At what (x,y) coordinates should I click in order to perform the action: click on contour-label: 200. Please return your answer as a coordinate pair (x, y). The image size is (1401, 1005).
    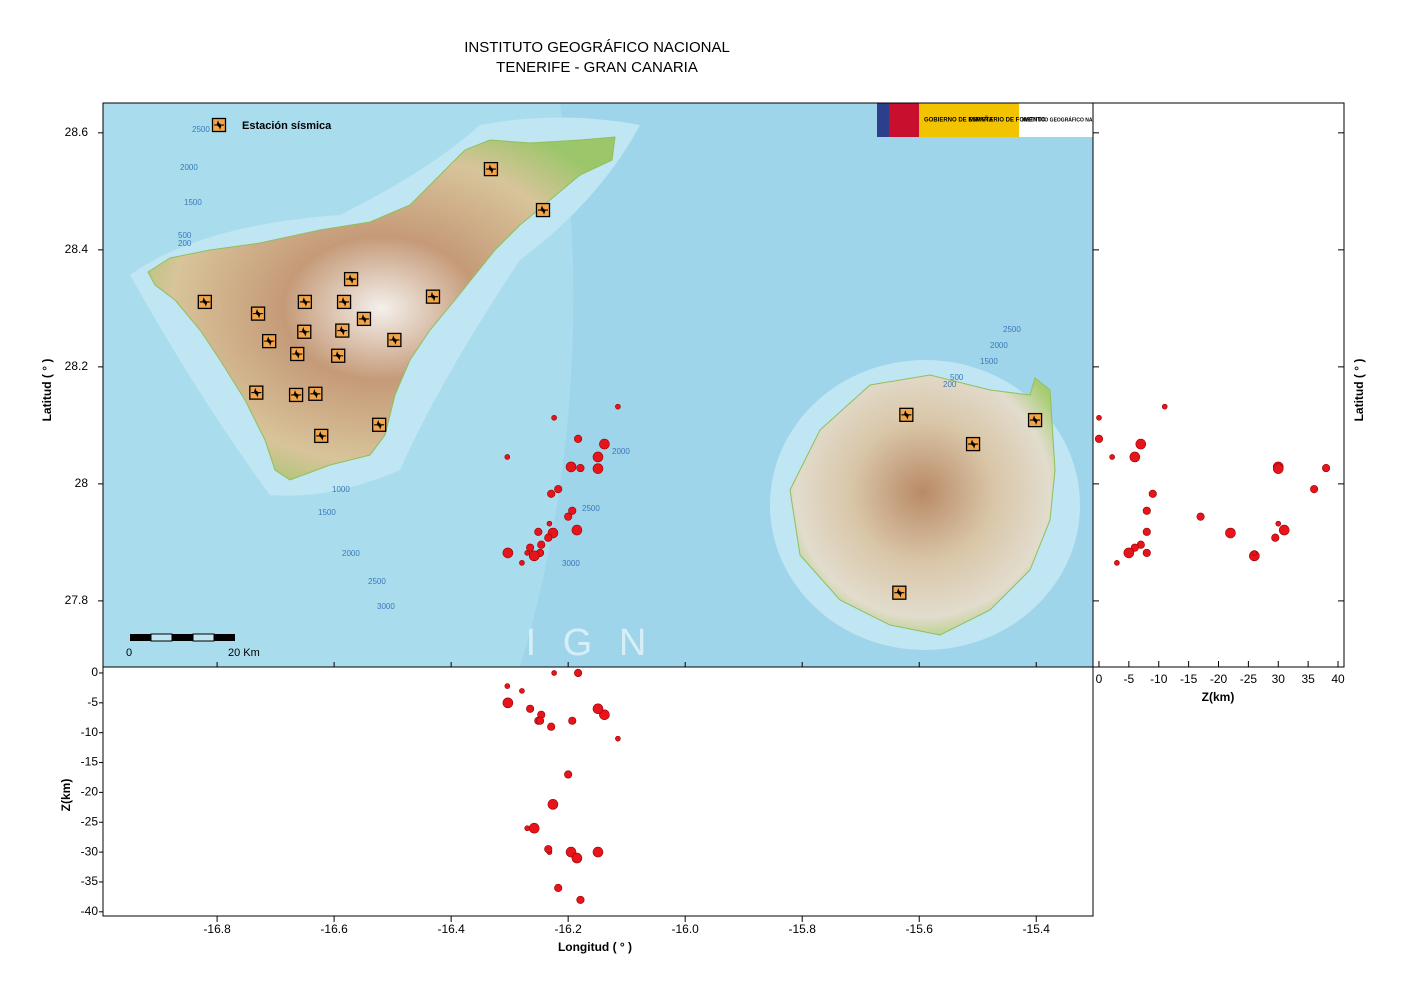
    Looking at the image, I should click on (950, 384).